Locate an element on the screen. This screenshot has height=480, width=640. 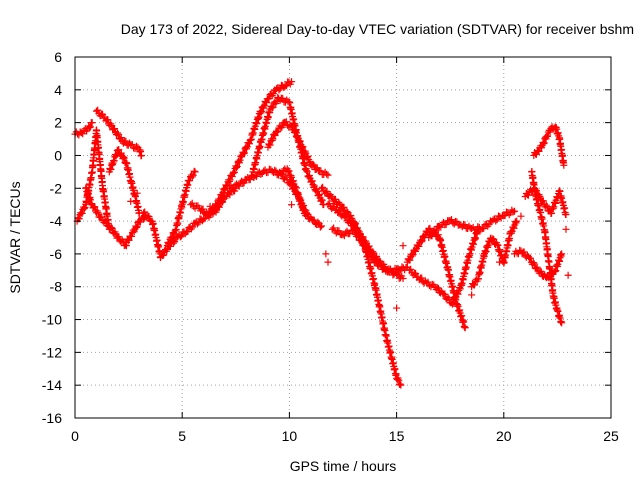
series-track-x is located at coordinates (545, 201).